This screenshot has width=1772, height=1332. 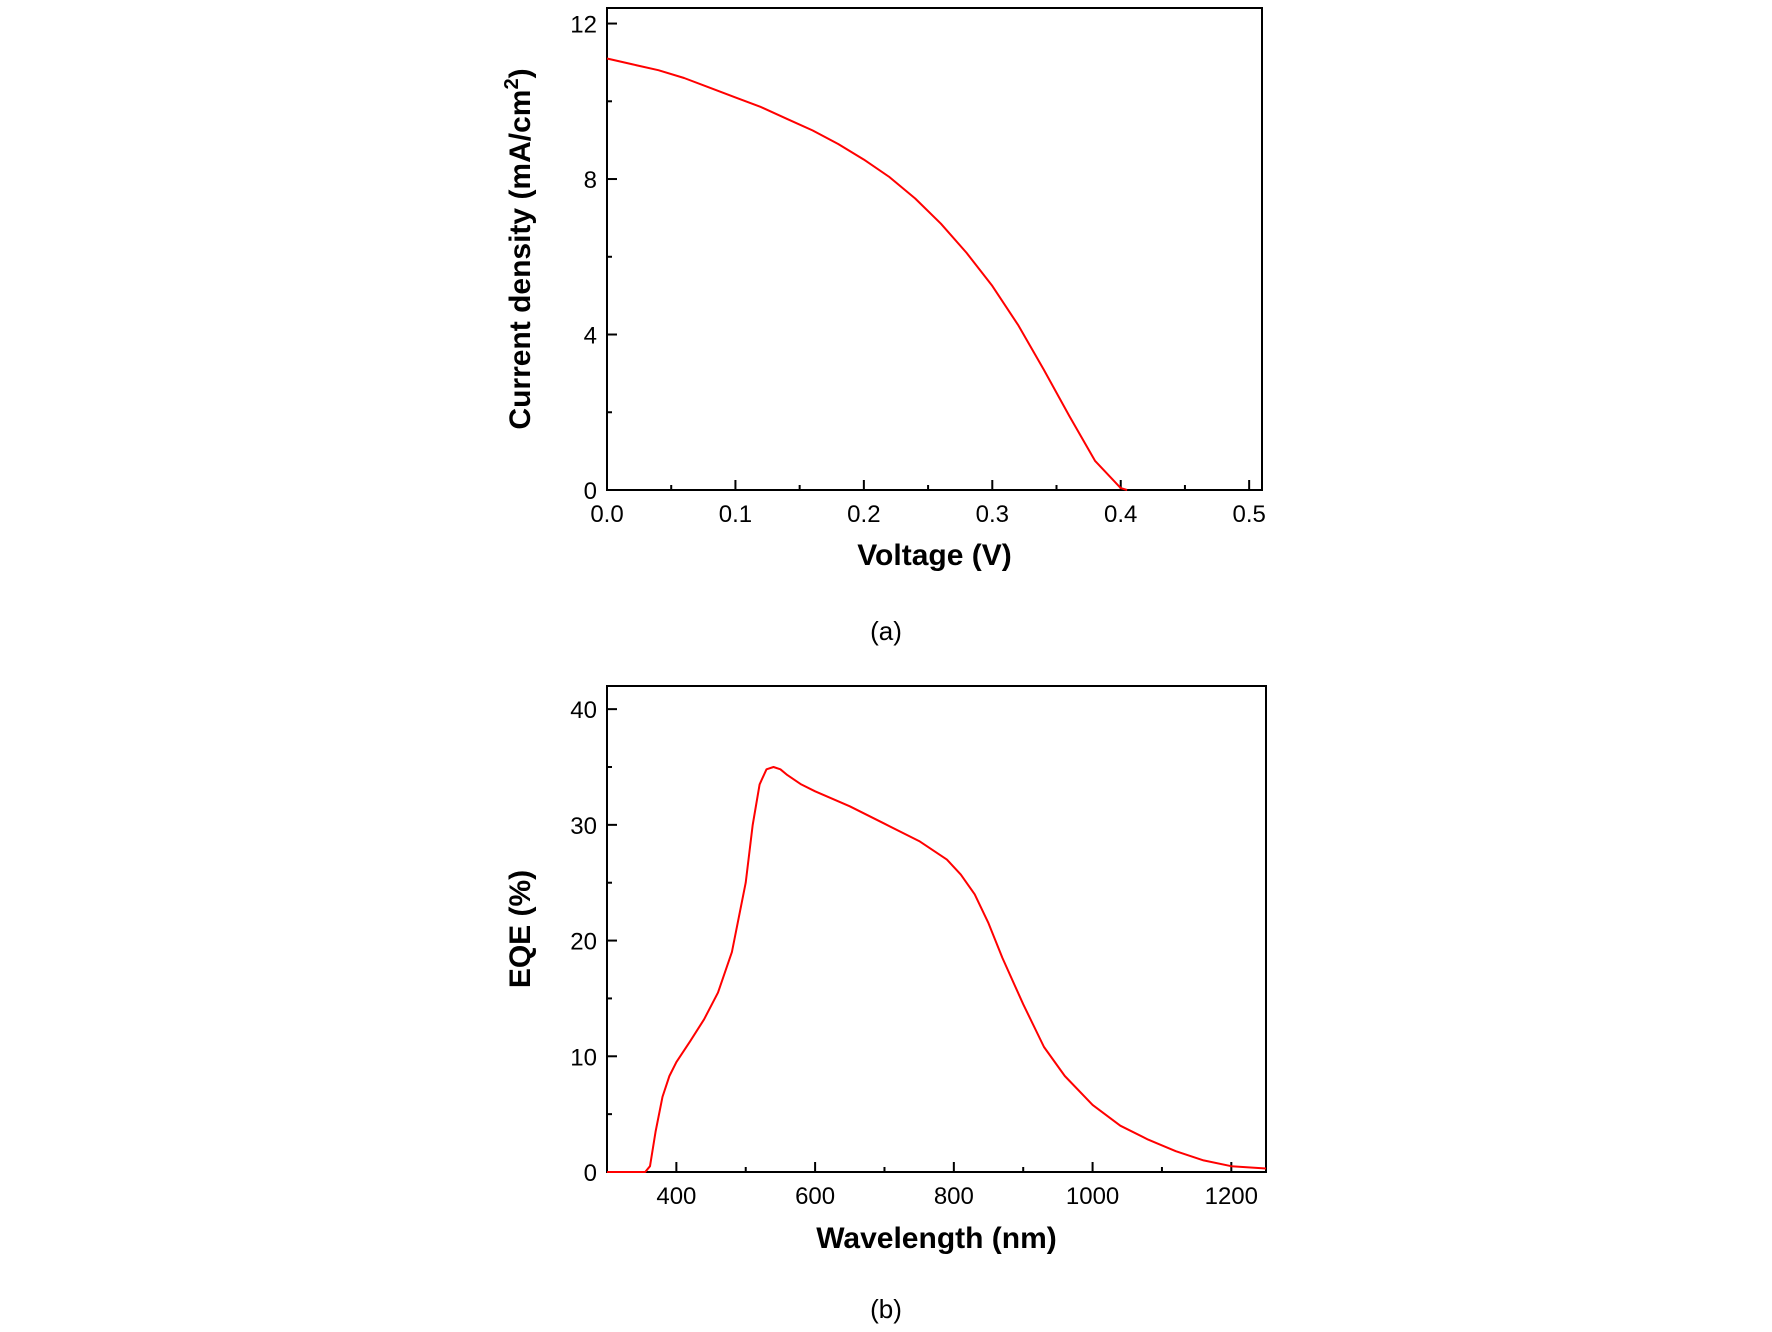 I want to click on x-tick-label: 1200, so click(x=1231, y=1196).